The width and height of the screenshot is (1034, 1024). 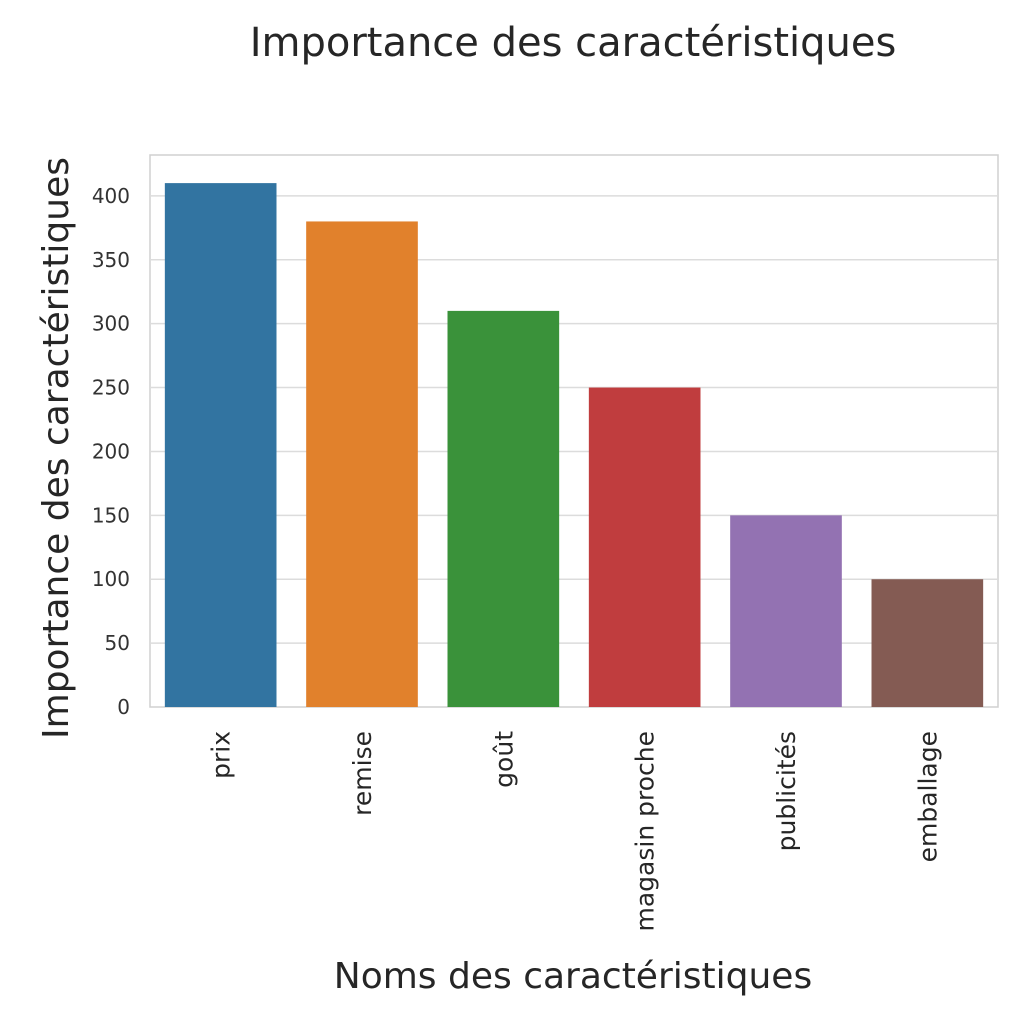 What do you see at coordinates (221, 755) in the screenshot?
I see `x-tick-label: prix` at bounding box center [221, 755].